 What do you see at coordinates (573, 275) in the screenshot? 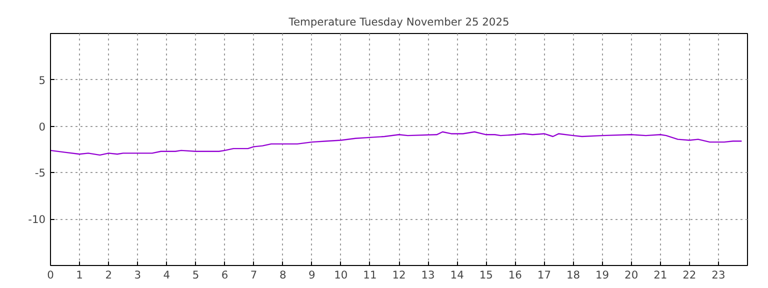
I see `x-tick-label: 18` at bounding box center [573, 275].